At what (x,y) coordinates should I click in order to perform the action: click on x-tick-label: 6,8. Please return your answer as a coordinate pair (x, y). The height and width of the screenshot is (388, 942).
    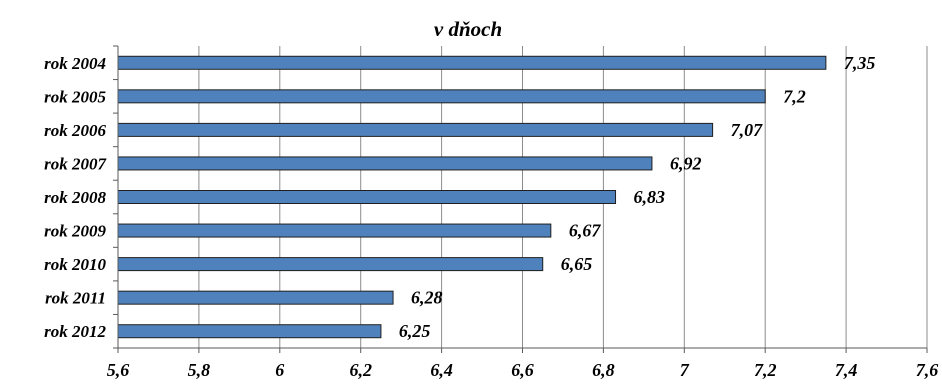
    Looking at the image, I should click on (603, 370).